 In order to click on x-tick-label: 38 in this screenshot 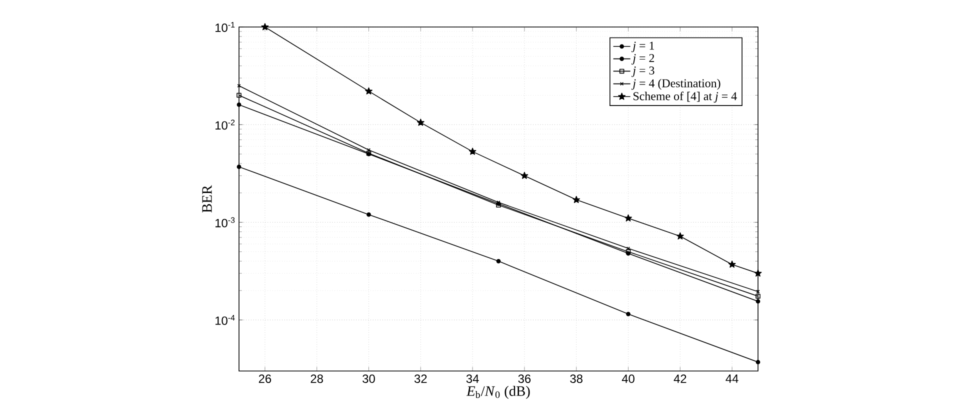, I will do `click(576, 378)`.